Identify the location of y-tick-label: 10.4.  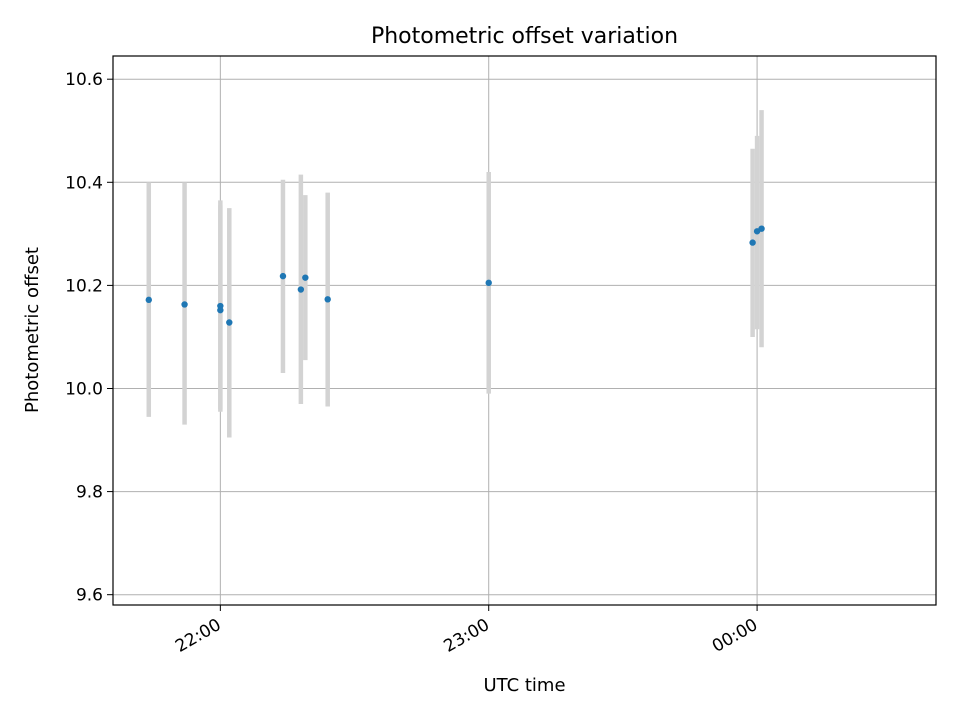
(84, 183).